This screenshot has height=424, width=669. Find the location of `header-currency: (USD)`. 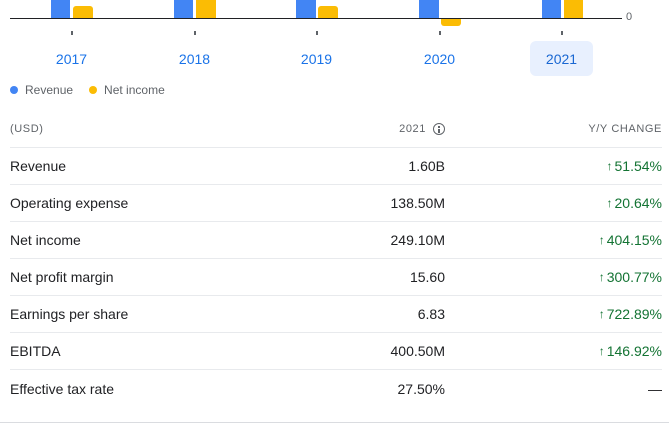

header-currency: (USD) is located at coordinates (27, 129).